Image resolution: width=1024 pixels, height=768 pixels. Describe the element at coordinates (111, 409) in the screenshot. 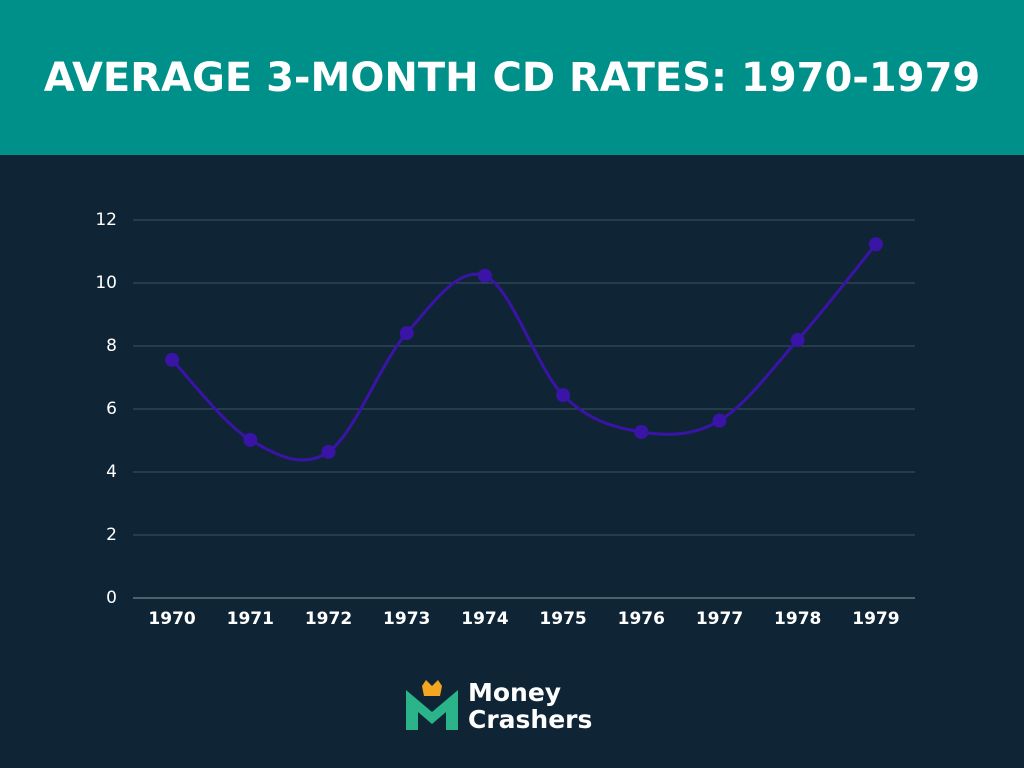

I see `y-tick-label: 6` at that location.